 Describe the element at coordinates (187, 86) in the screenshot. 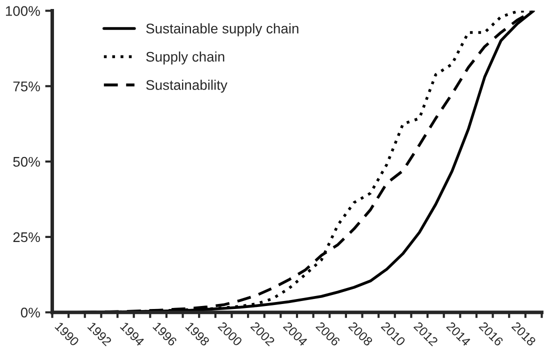

I see `legend-label: Sustainability` at that location.